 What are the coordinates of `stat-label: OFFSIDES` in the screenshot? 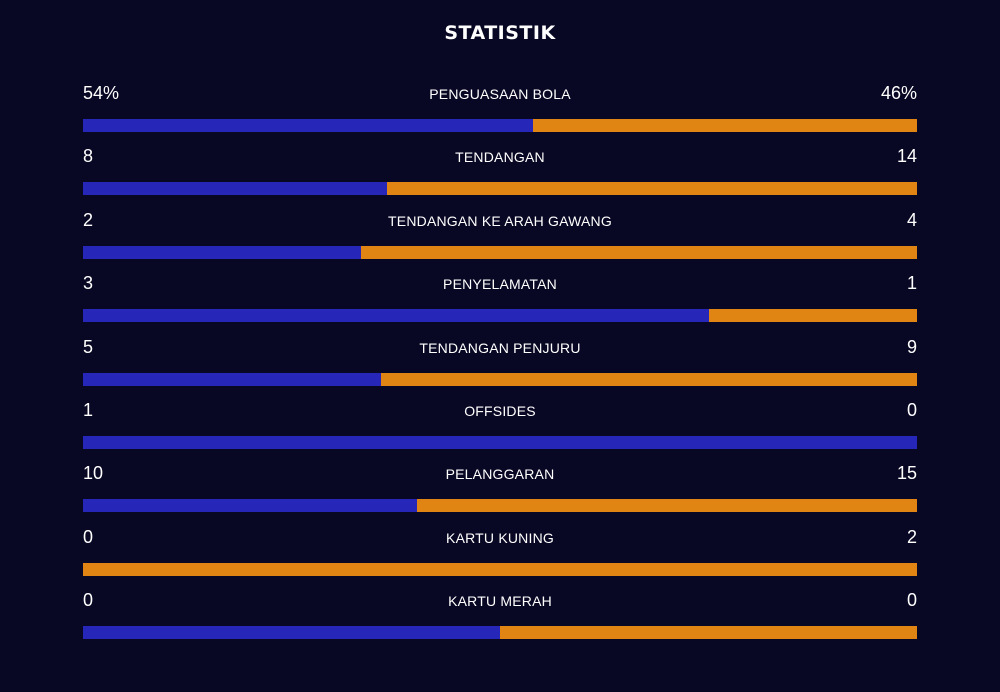 It's located at (500, 410).